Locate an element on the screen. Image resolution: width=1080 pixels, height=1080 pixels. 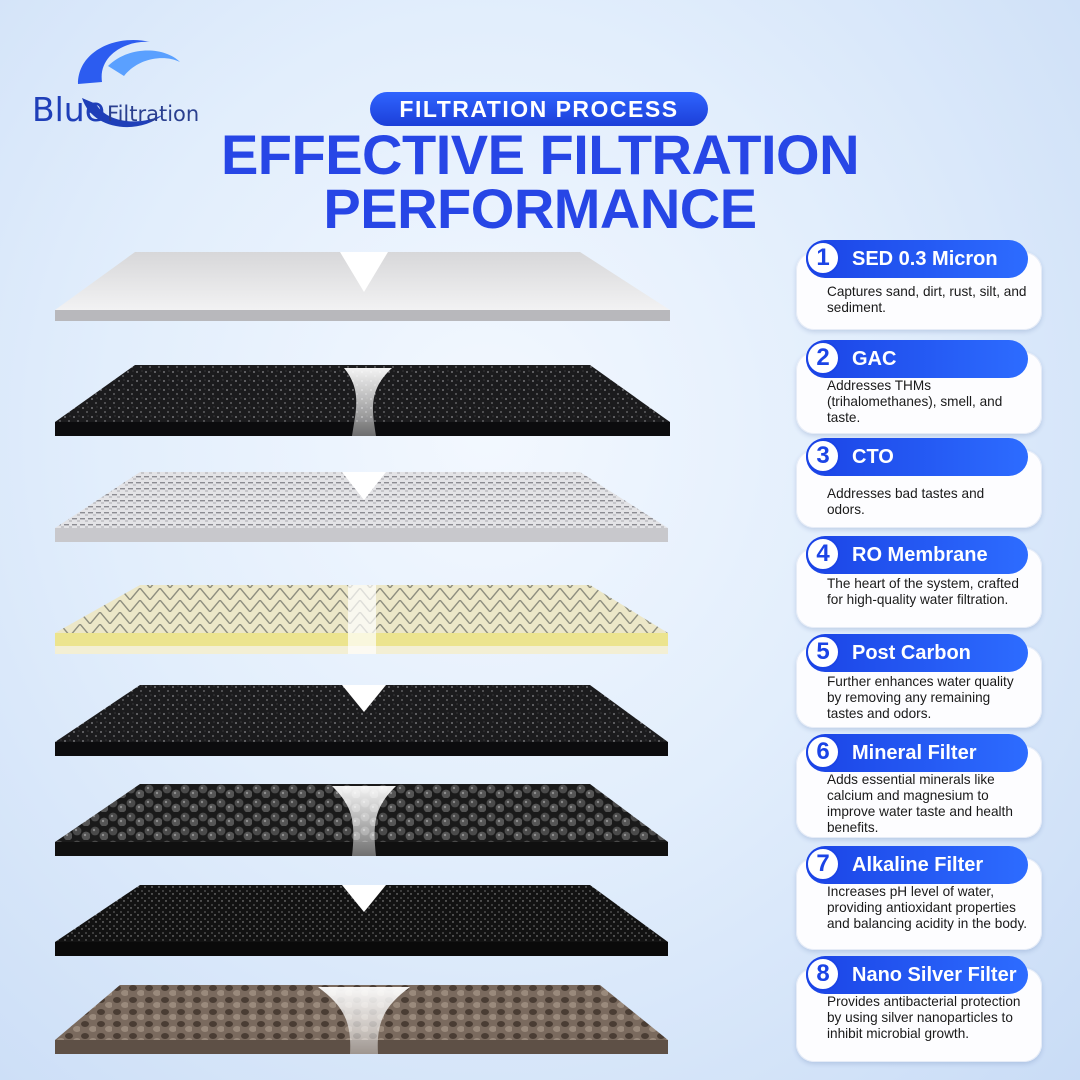
stage-tag: 2 GAC is located at coordinates (917, 359).